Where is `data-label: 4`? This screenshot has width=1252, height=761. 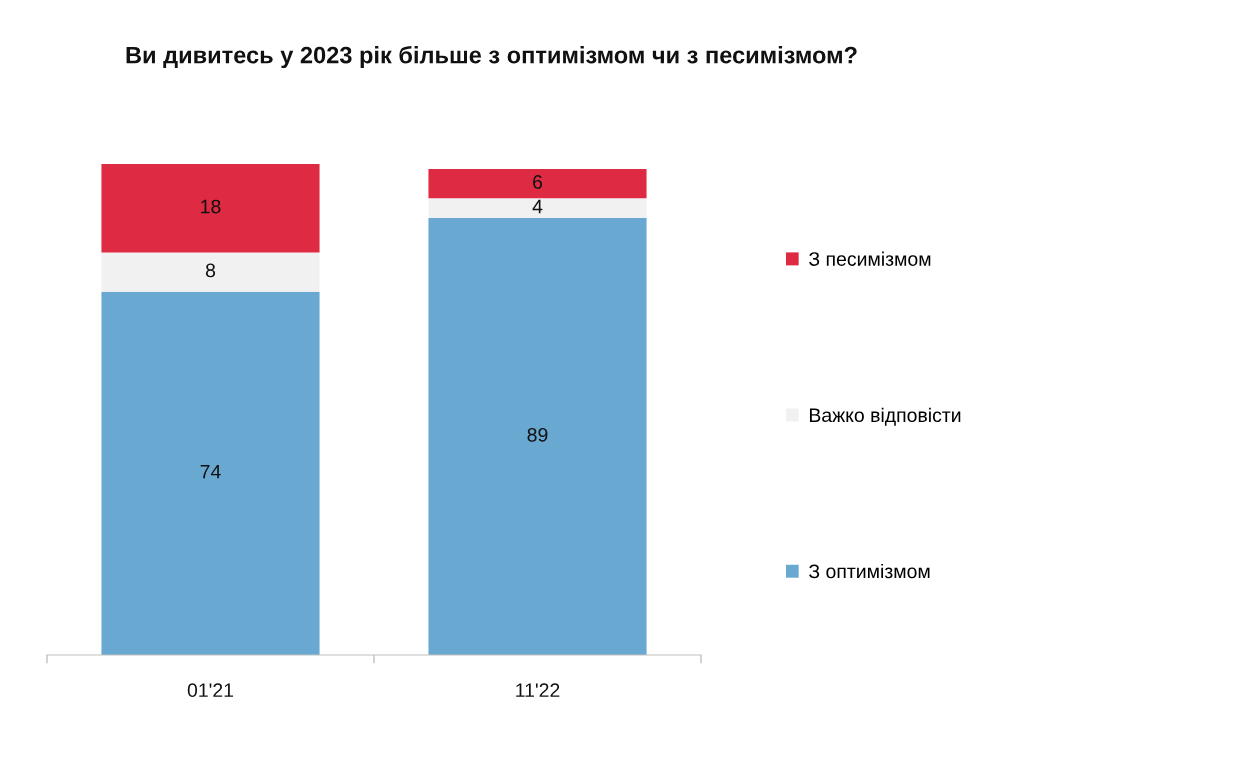
data-label: 4 is located at coordinates (537, 206).